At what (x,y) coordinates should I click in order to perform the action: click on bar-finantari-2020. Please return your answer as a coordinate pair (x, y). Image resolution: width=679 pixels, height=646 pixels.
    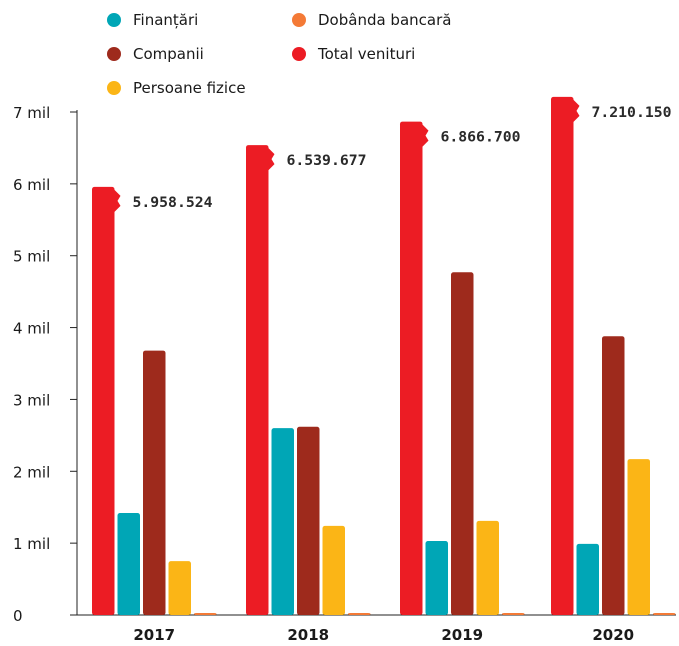
    Looking at the image, I should click on (587, 579).